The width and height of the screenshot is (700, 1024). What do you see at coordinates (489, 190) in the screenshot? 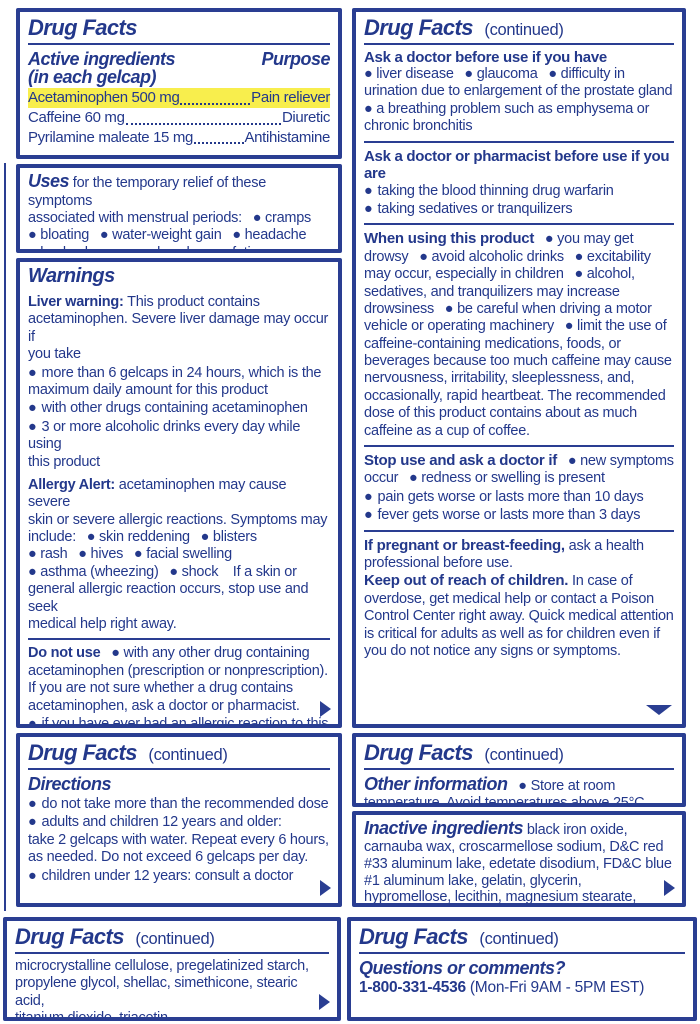
I see `ask-pharmacist-bullet-1: ● taking the blood thinning drug warfarin` at bounding box center [489, 190].